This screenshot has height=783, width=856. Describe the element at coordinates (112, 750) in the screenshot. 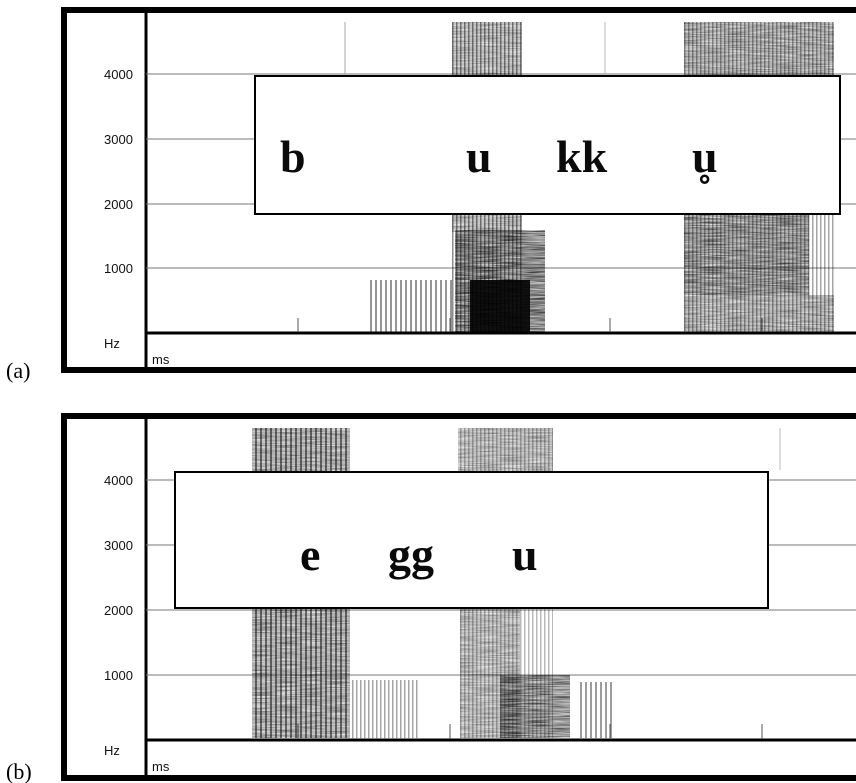

I see `panel-b-y-unit: Hz` at that location.